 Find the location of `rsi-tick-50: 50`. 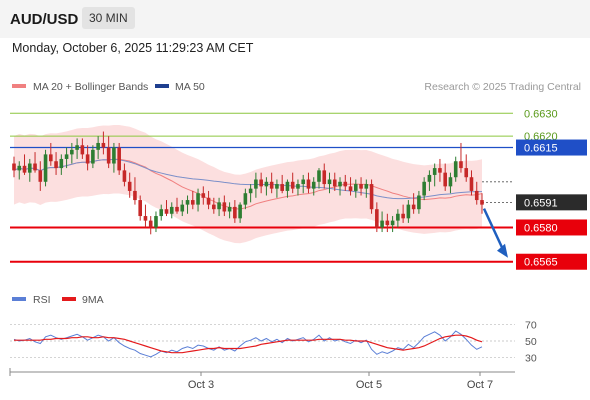

rsi-tick-50: 50 is located at coordinates (531, 342).